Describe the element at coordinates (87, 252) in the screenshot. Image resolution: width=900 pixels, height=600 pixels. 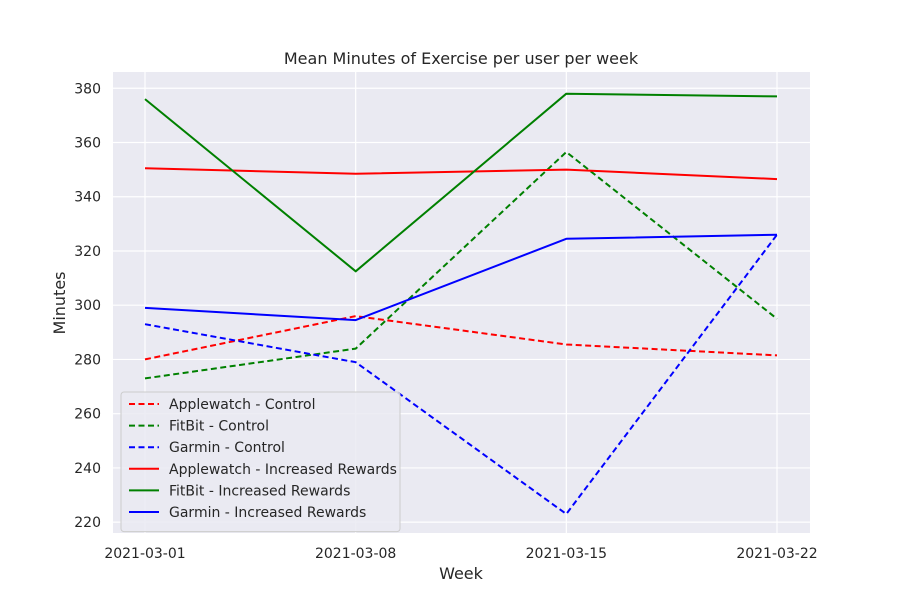
I see `y-tick-label: 320` at that location.